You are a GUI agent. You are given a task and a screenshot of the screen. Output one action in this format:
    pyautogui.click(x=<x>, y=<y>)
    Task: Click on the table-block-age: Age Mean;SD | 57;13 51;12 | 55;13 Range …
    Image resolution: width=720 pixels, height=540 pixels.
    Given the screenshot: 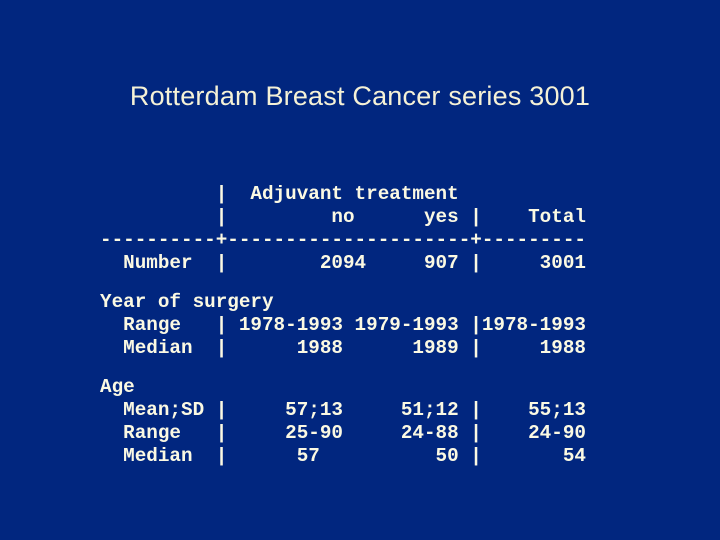 What is the action you would take?
    pyautogui.click(x=343, y=421)
    